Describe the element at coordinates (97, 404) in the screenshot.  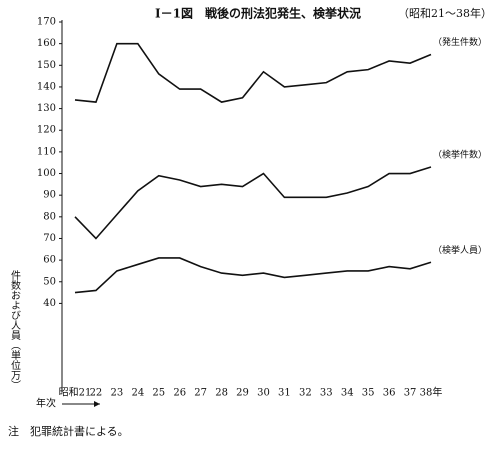
I see `x-arrow-head` at that location.